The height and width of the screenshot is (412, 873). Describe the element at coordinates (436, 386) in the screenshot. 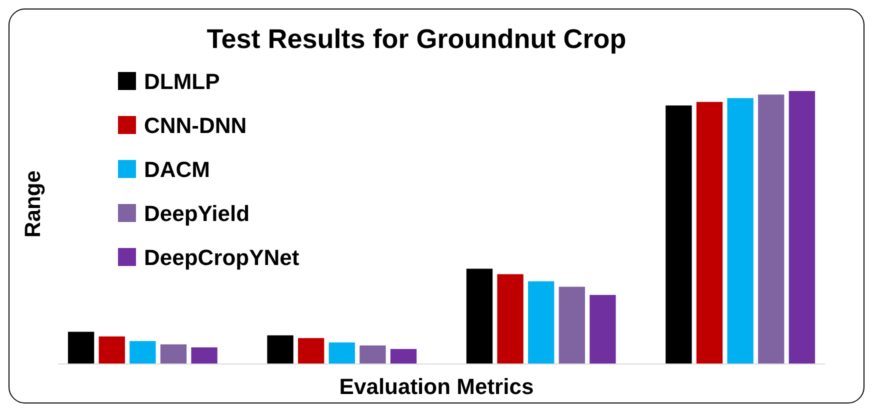

I see `x-axis-title: Evaluation Metrics` at that location.